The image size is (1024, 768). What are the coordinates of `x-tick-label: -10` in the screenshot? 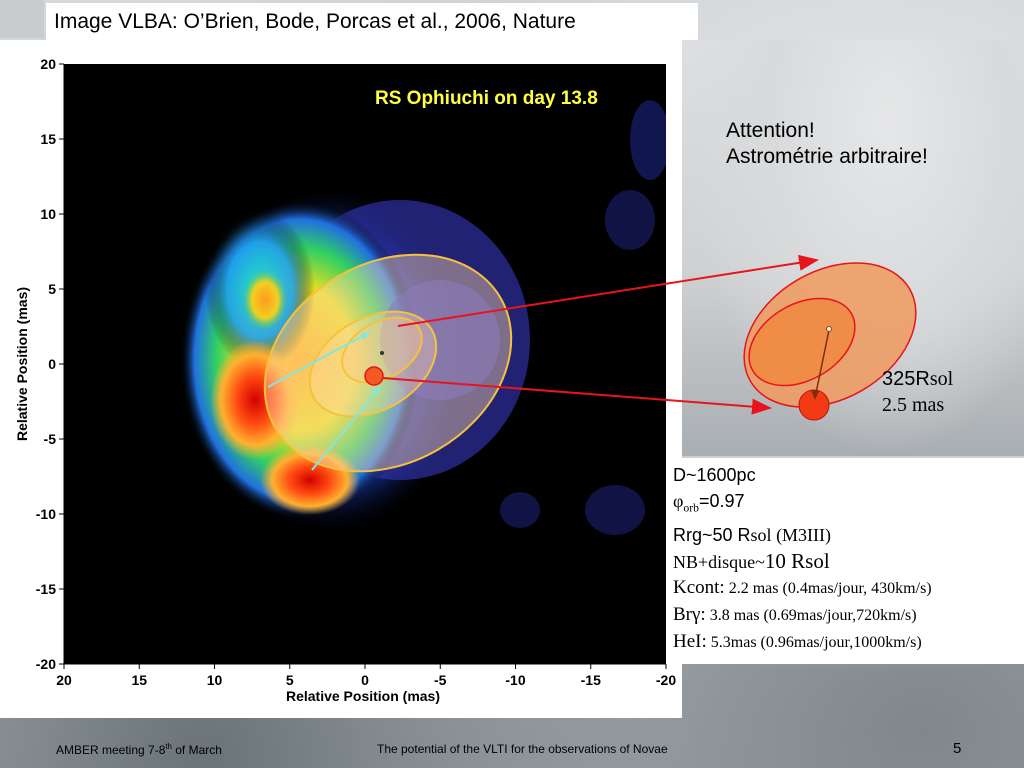 It's located at (515, 680).